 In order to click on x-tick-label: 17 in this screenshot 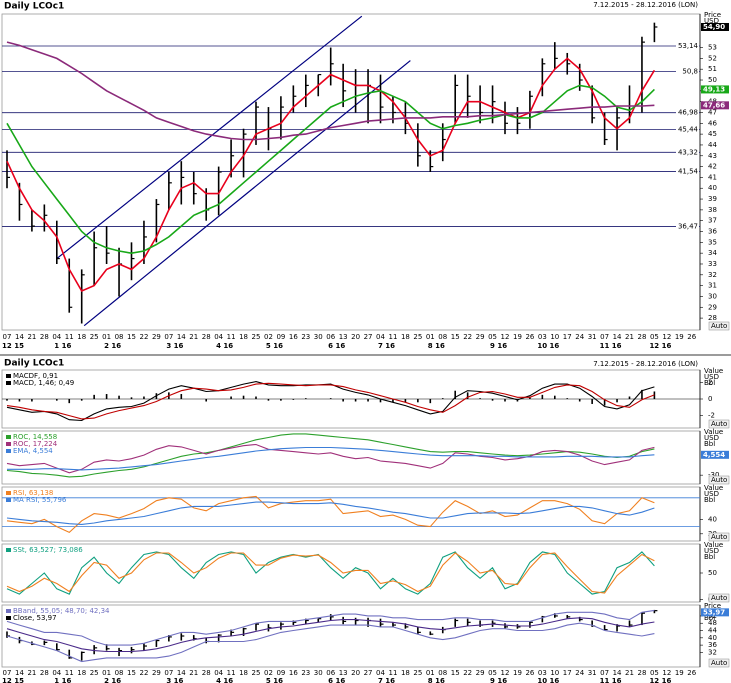, I will do `click(567, 673)`.